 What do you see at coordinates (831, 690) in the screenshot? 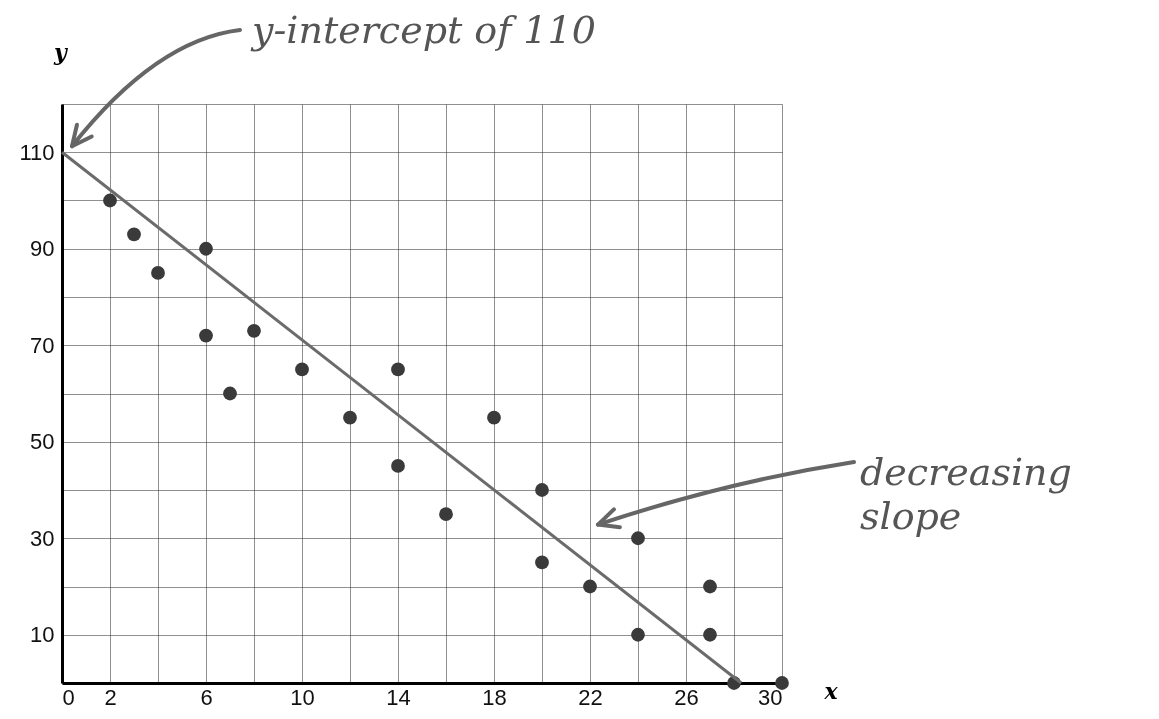
I see `x-axis-title: x` at bounding box center [831, 690].